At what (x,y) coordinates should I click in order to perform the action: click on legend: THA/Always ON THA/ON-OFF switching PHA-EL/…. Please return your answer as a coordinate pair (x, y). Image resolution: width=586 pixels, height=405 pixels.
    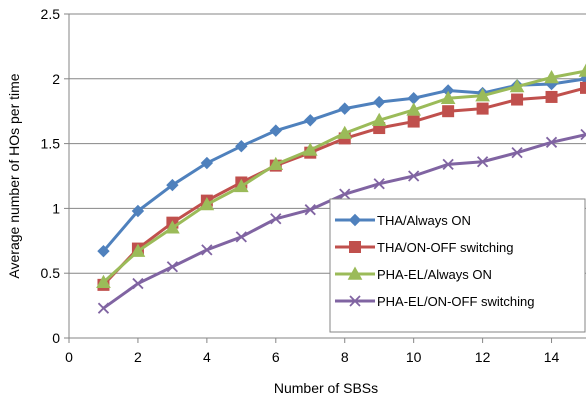
    Looking at the image, I should click on (457, 265).